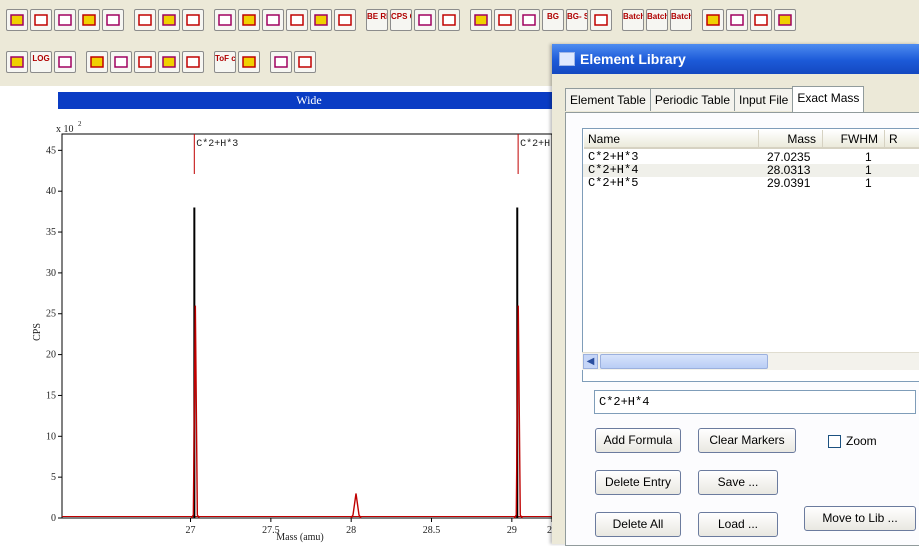  What do you see at coordinates (193, 62) in the screenshot?
I see `zoom-back-icon` at bounding box center [193, 62].